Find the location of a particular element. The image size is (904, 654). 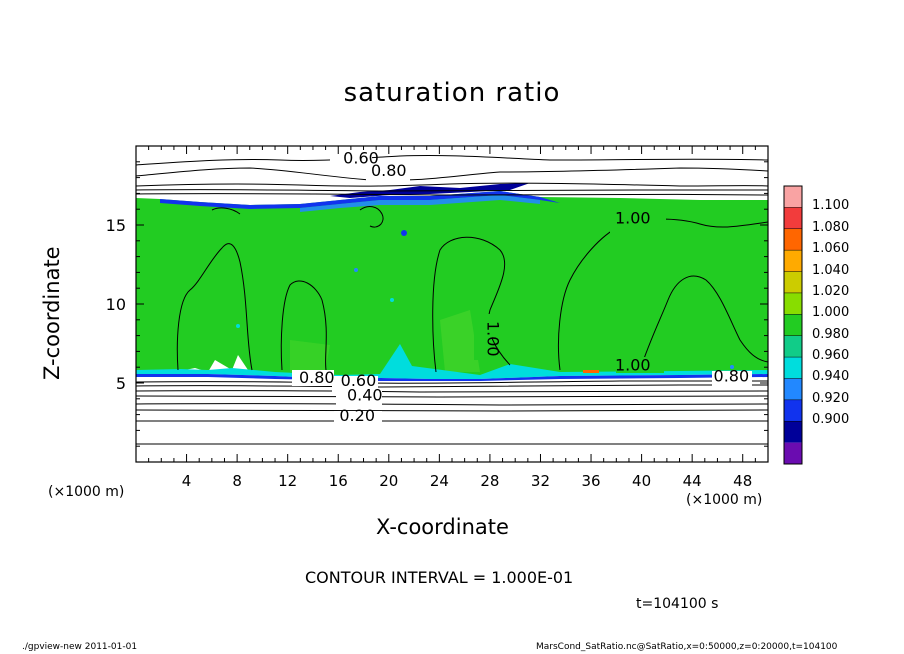

colorbar-frame is located at coordinates (793, 325).